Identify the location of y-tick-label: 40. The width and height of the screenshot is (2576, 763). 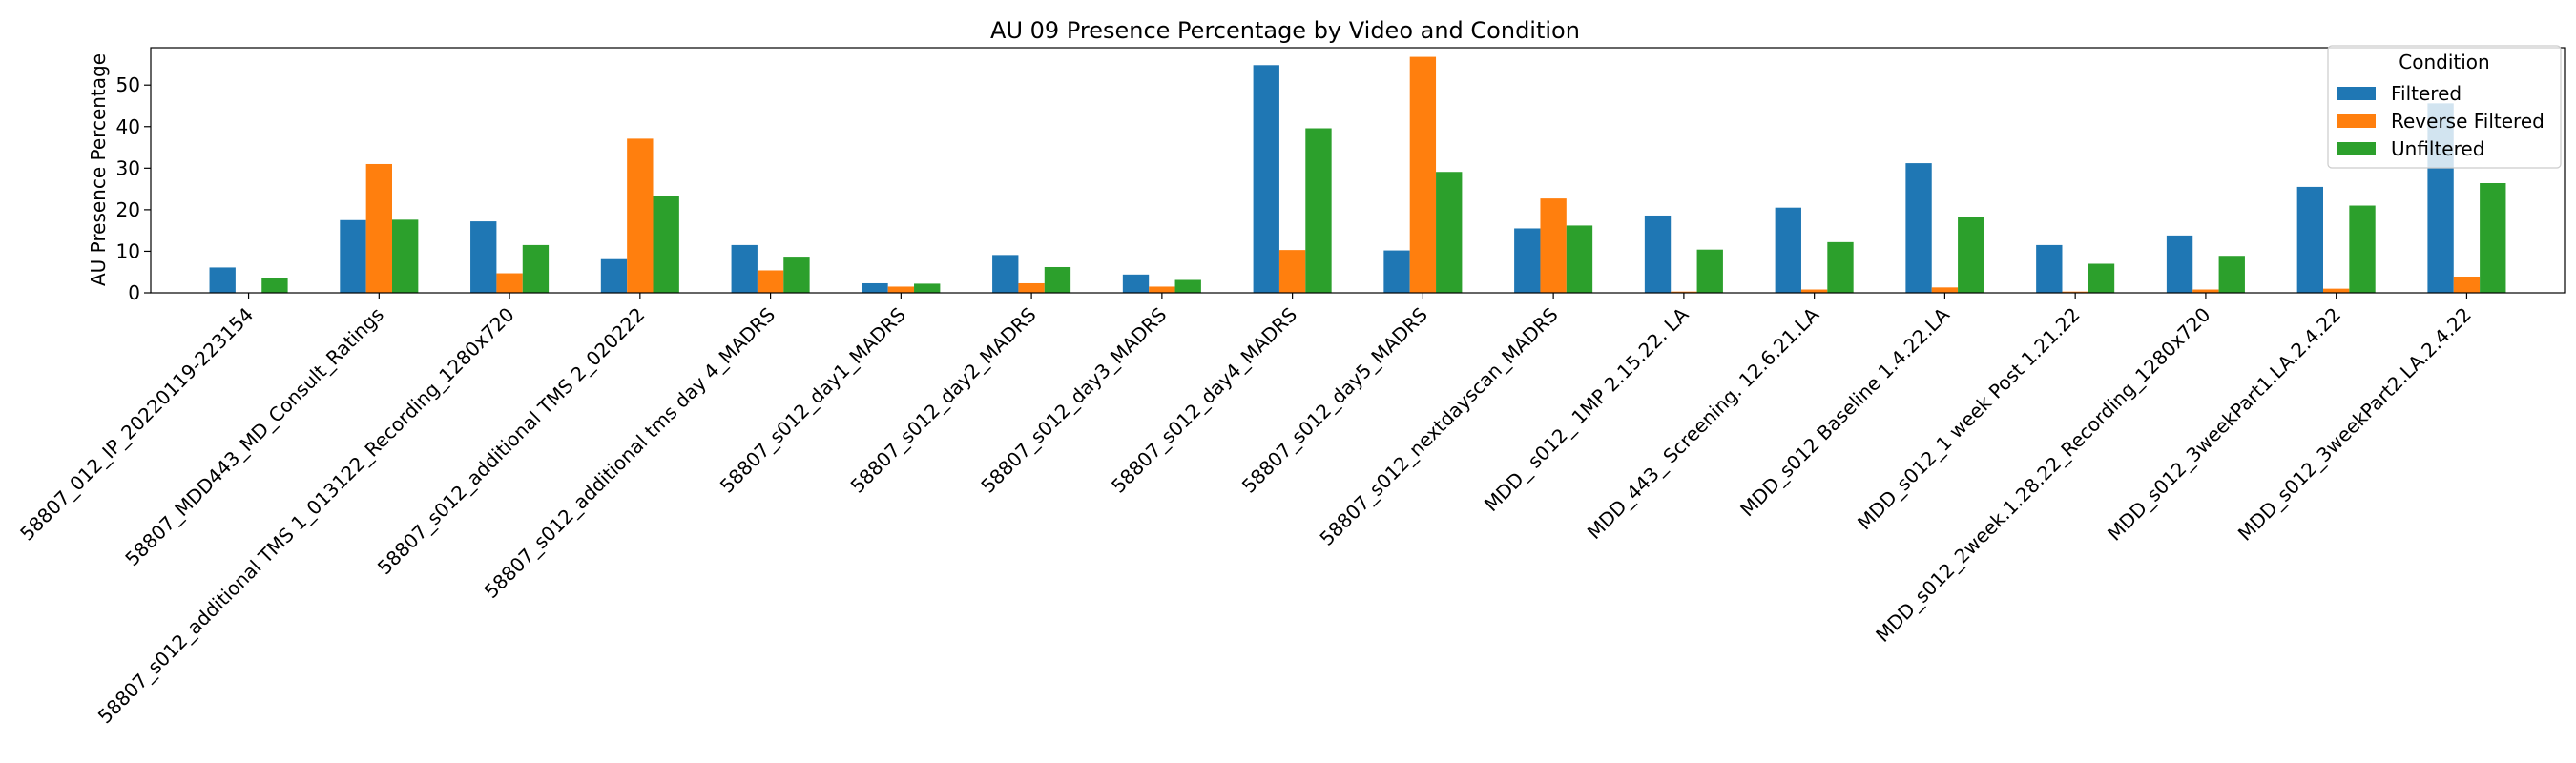
(128, 126).